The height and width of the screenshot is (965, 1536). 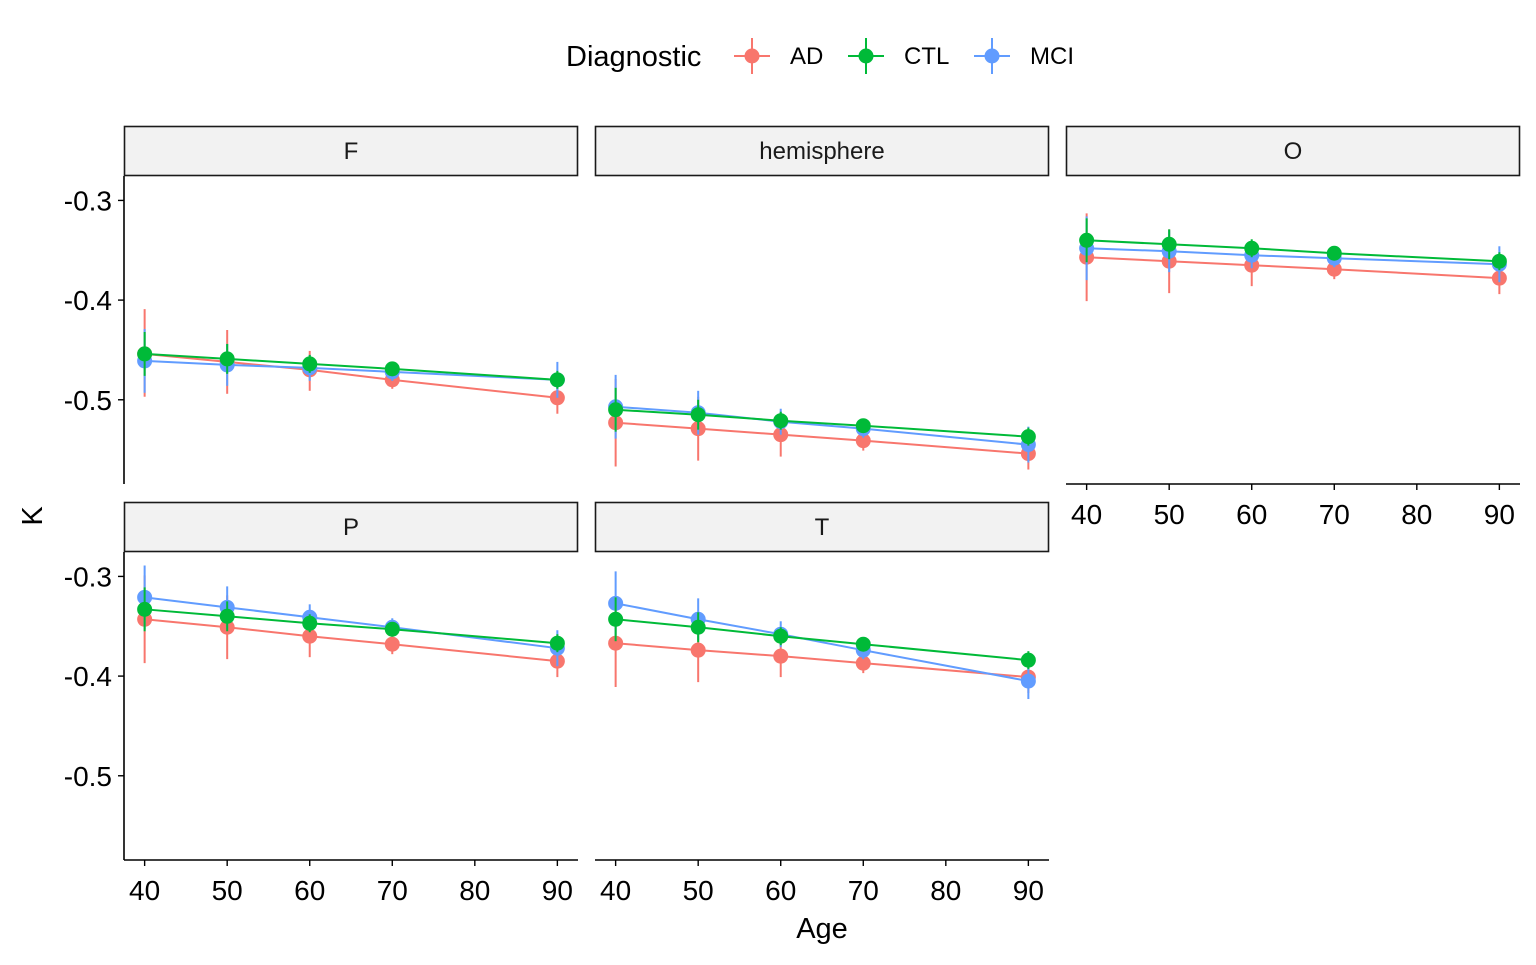 What do you see at coordinates (822, 929) in the screenshot?
I see `x-axis-title: Age` at bounding box center [822, 929].